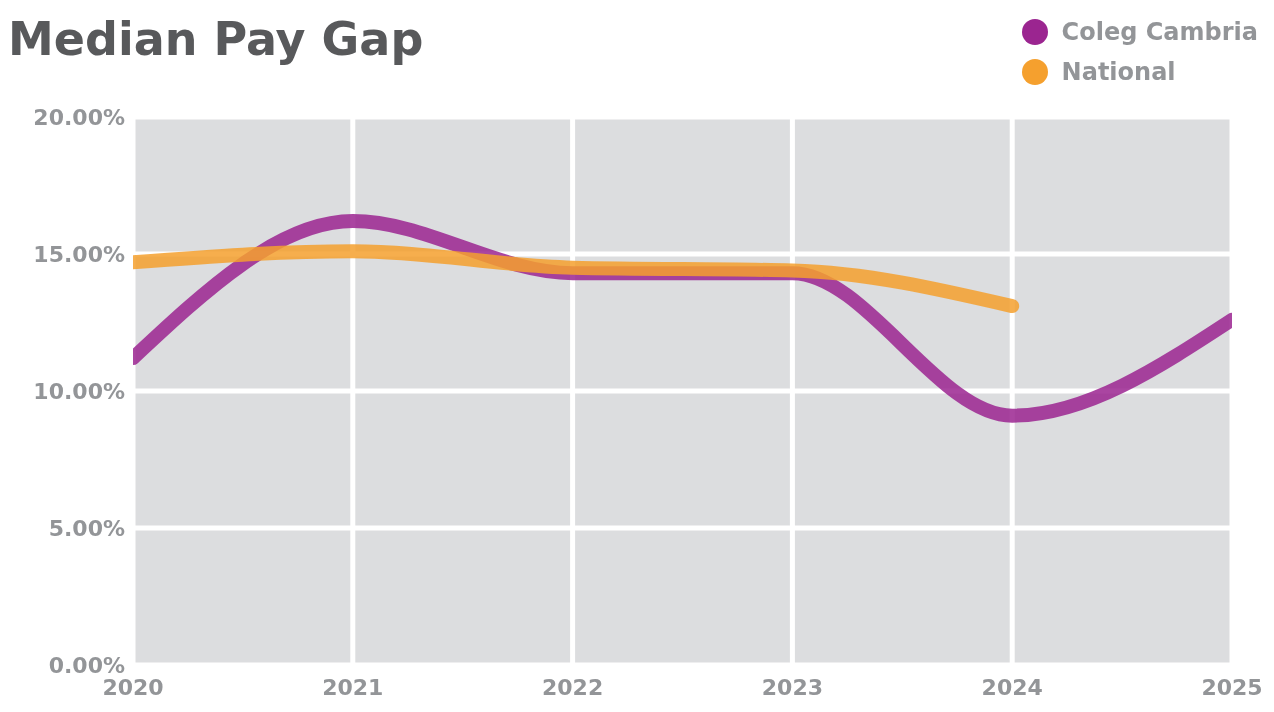  I want to click on y-tick-label: 5.00%, so click(86, 528).